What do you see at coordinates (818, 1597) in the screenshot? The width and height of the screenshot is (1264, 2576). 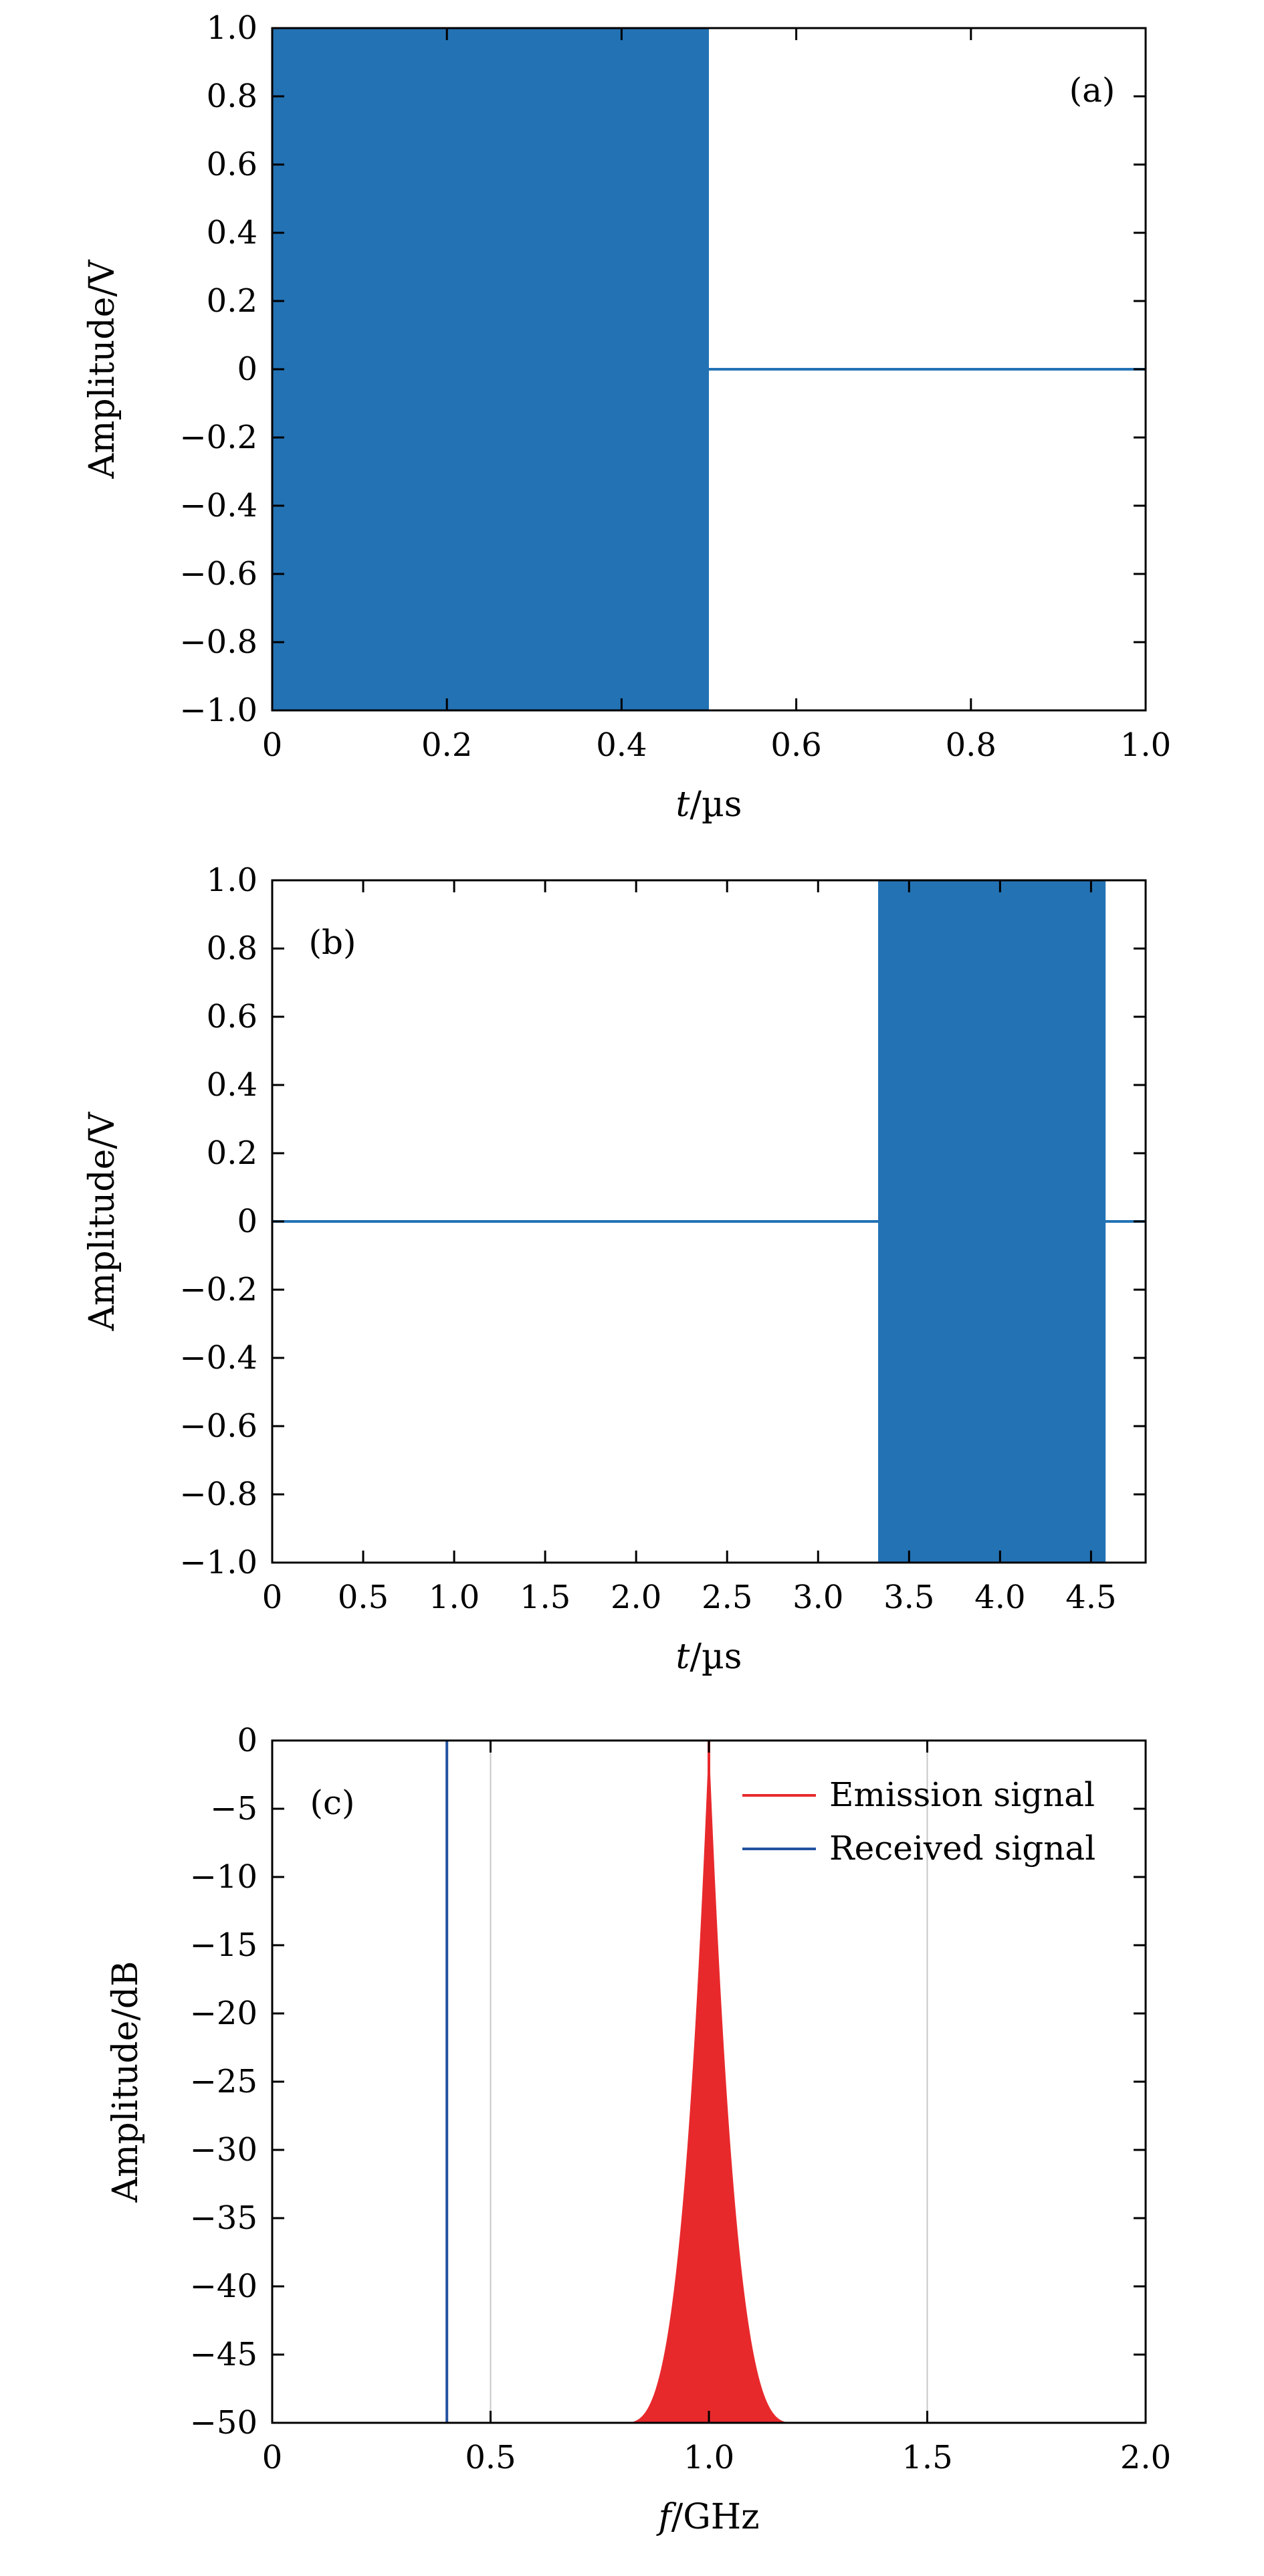 I see `x-tick-label: 3.0` at bounding box center [818, 1597].